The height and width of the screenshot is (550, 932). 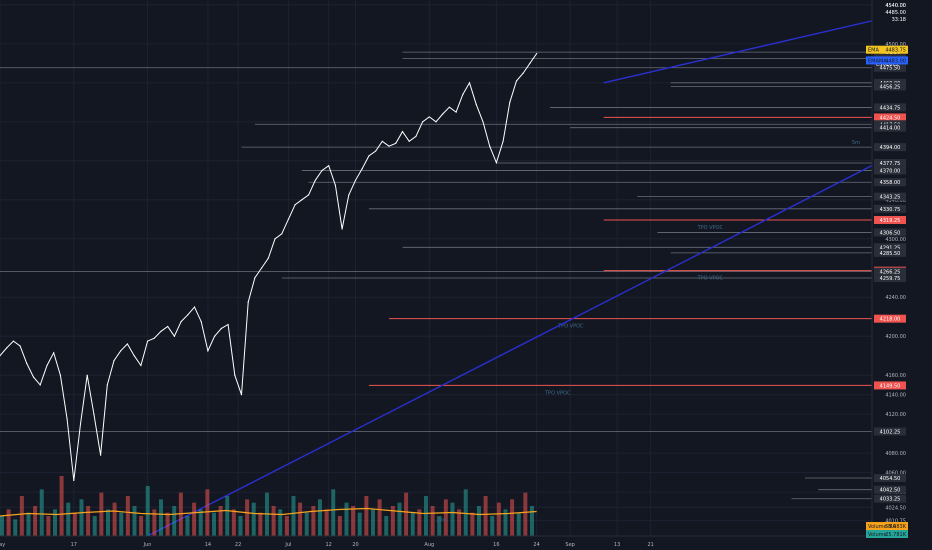 I want to click on price-label: 4330.75, so click(x=890, y=210).